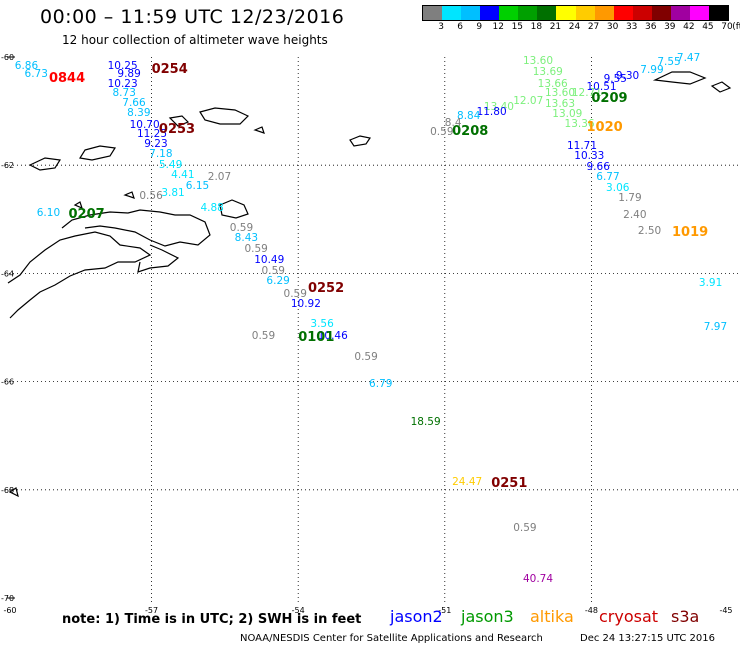 This screenshot has height=650, width=740. What do you see at coordinates (555, 27) in the screenshot?
I see `scale-label: 21` at bounding box center [555, 27].